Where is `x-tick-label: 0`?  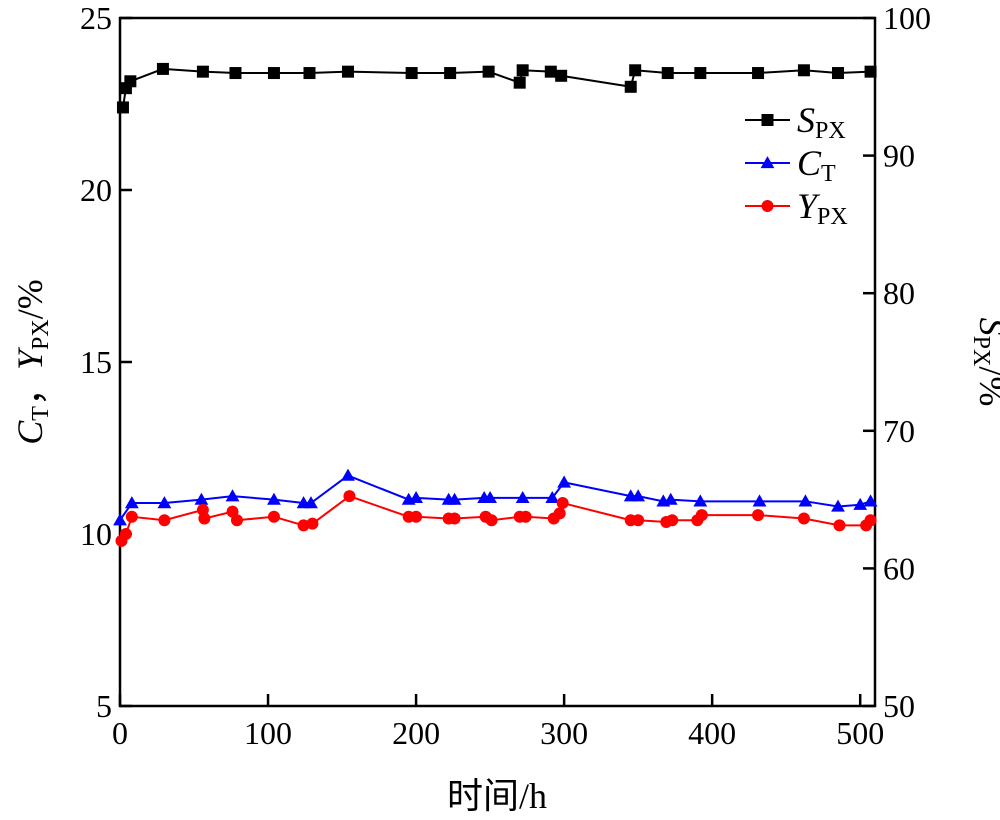 x-tick-label: 0 is located at coordinates (120, 733).